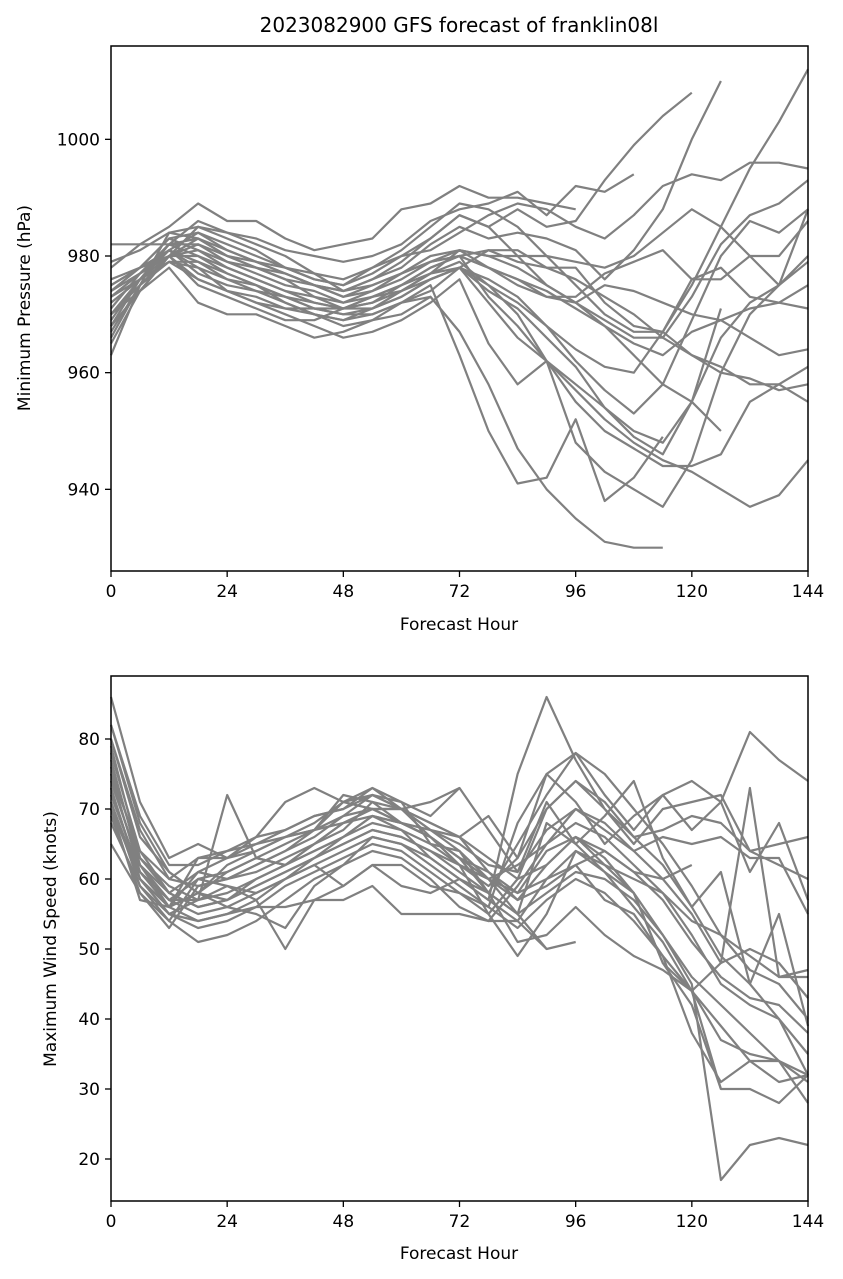  Describe the element at coordinates (692, 1222) in the screenshot. I see `wind-x-tick-label: 120` at that location.